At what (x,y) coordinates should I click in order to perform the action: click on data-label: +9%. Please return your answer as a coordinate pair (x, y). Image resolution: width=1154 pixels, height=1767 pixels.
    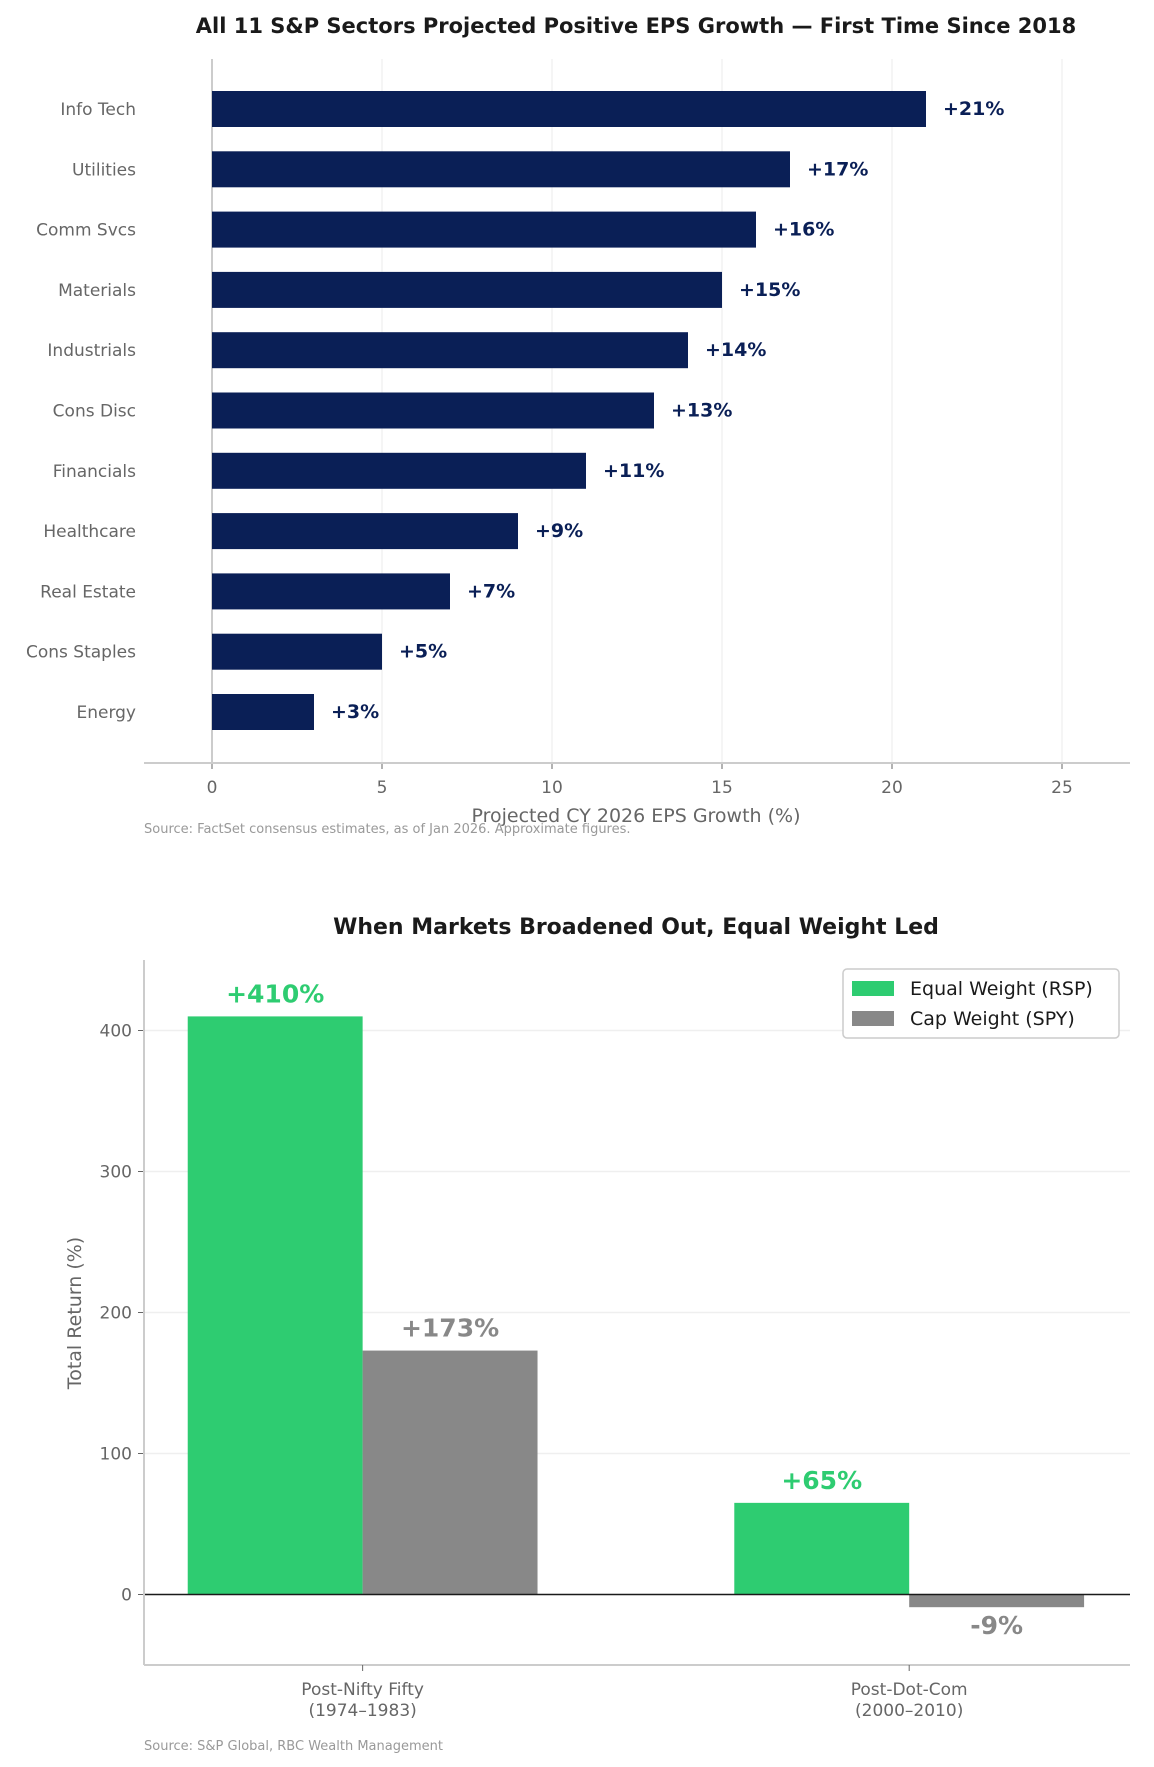
    Looking at the image, I should click on (559, 531).